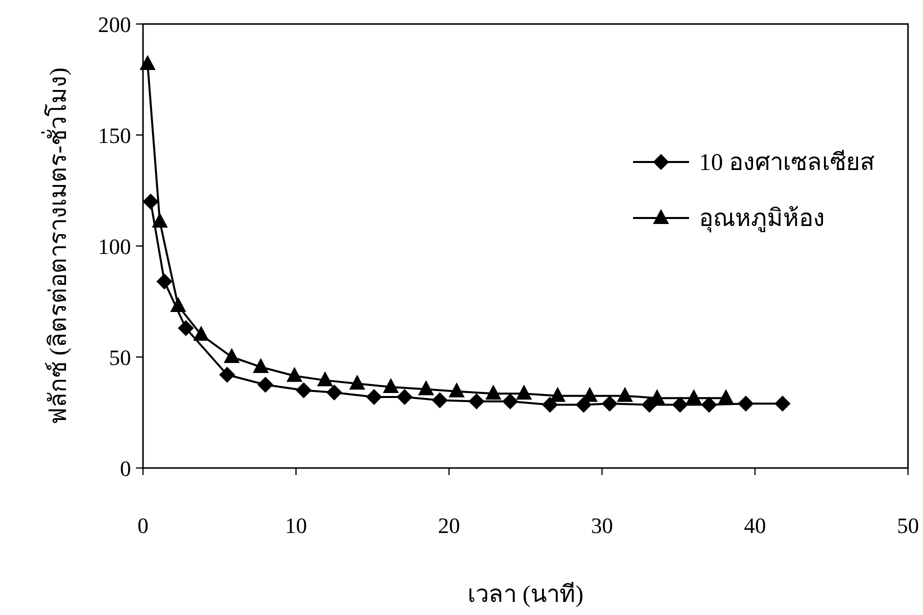  Describe the element at coordinates (296, 525) in the screenshot. I see `x-tick-label: 10` at that location.